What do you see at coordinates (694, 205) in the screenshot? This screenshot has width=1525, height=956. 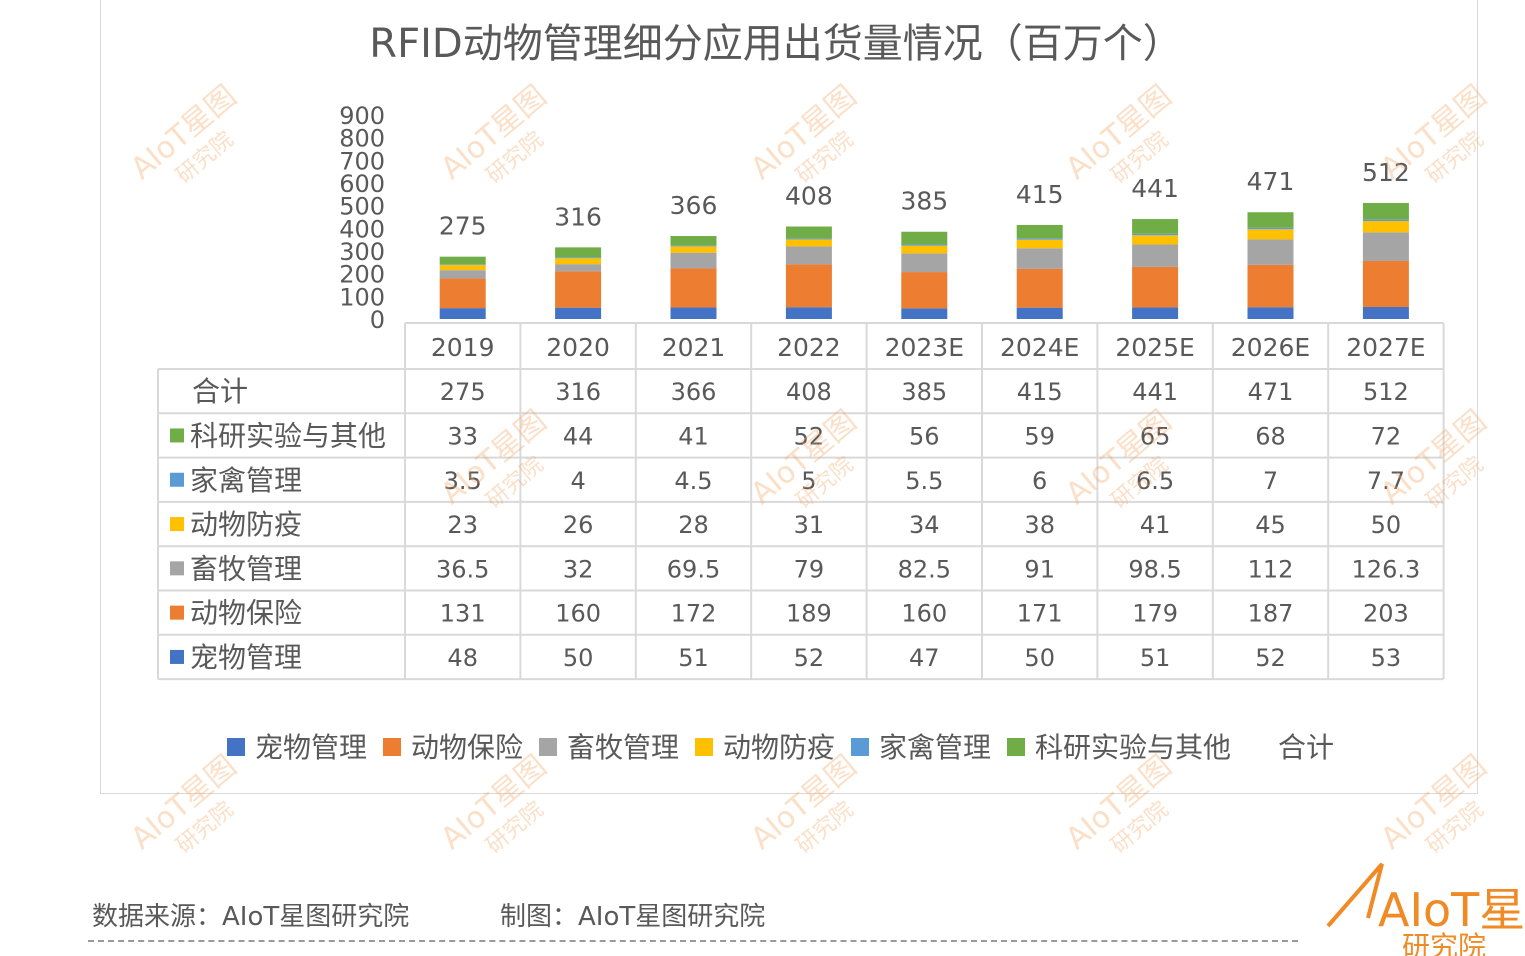 I see `total-data-label: 366` at bounding box center [694, 205].